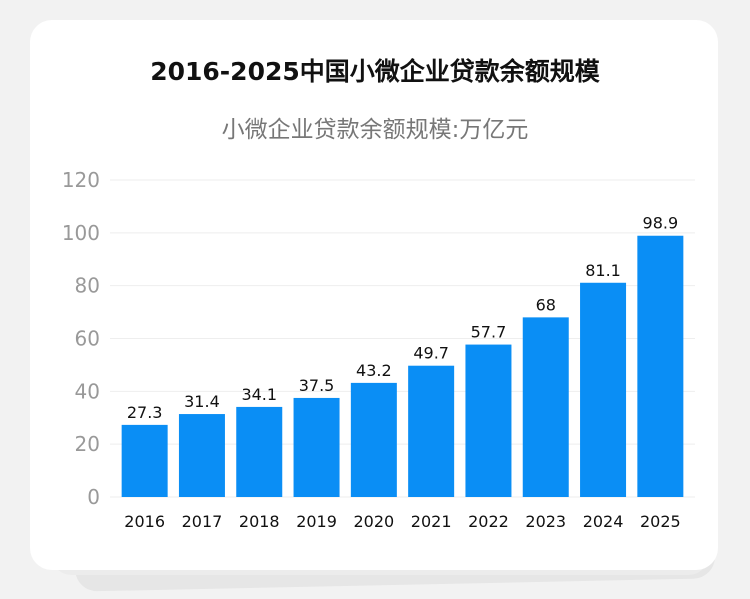 The image size is (750, 599). I want to click on data-label: 37.5, so click(317, 385).